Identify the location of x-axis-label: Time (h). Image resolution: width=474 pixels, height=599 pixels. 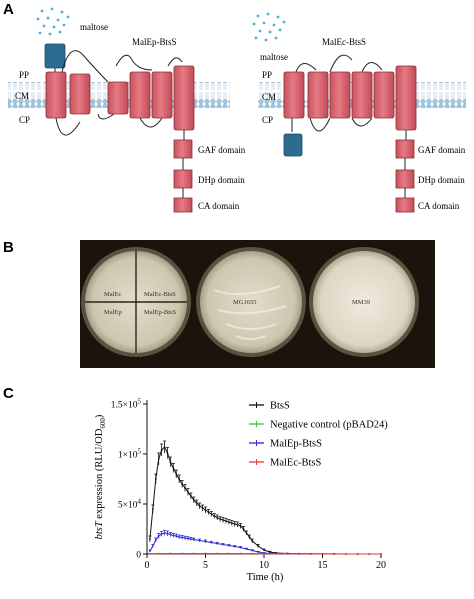
(265, 577).